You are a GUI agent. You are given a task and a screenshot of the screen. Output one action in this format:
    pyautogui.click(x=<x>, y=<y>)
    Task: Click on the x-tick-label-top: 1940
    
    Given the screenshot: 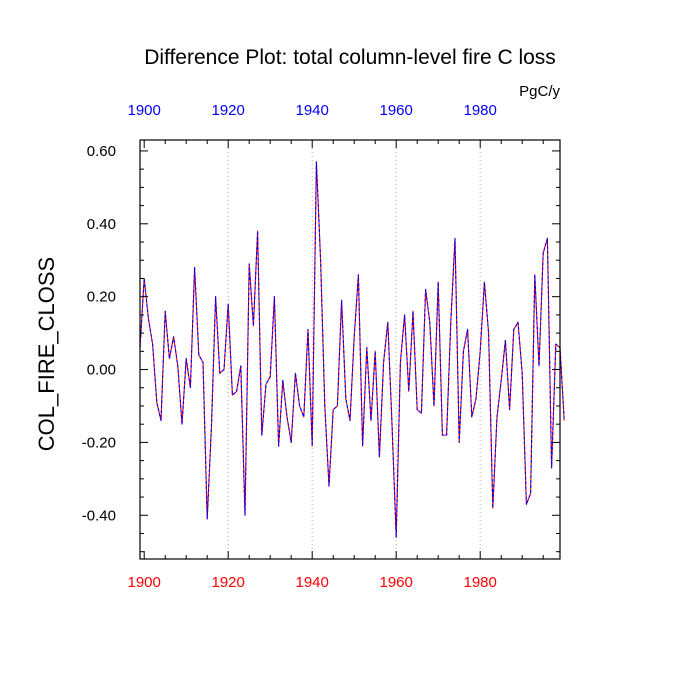 What is the action you would take?
    pyautogui.click(x=312, y=110)
    